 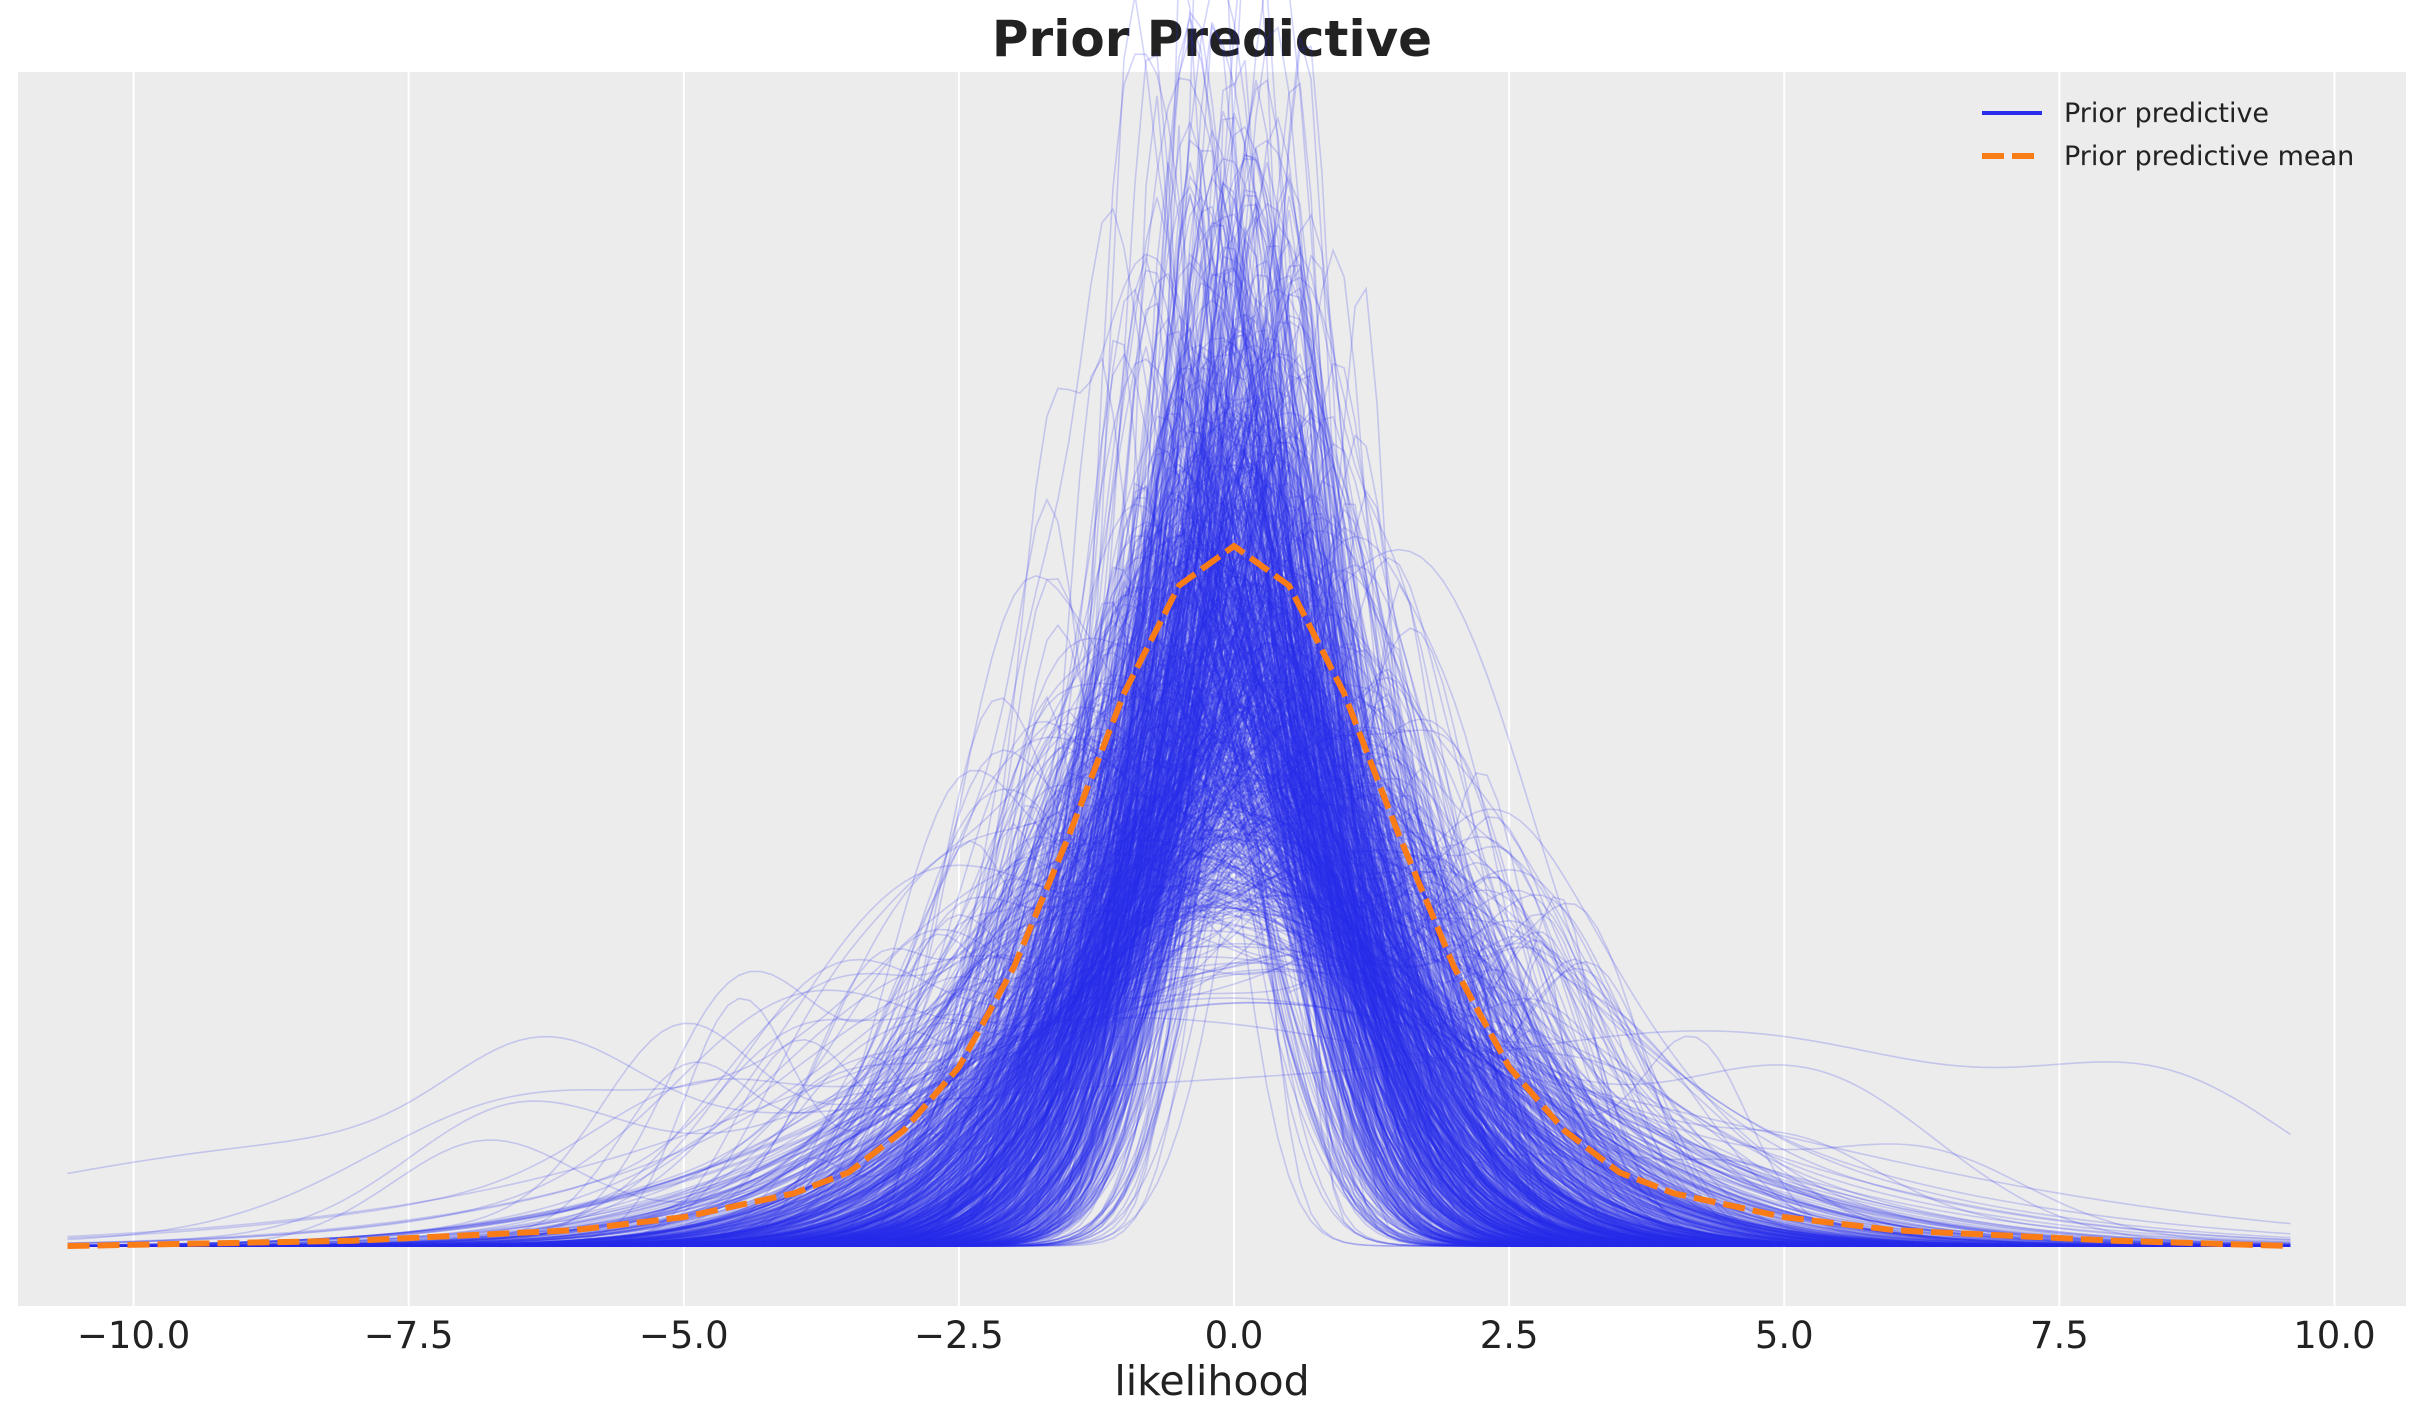 What do you see at coordinates (1784, 1335) in the screenshot?
I see `x-tick-label: 5.0` at bounding box center [1784, 1335].